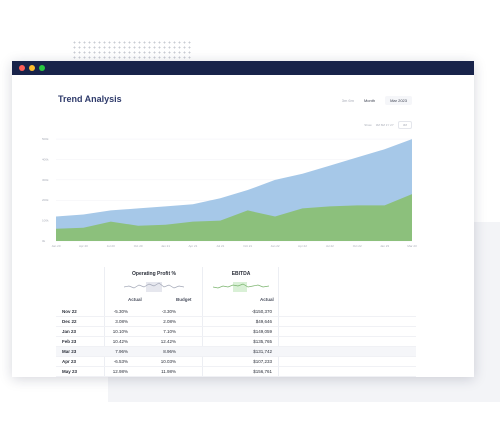  What do you see at coordinates (234, 217) in the screenshot?
I see `series-area-bottom` at bounding box center [234, 217].